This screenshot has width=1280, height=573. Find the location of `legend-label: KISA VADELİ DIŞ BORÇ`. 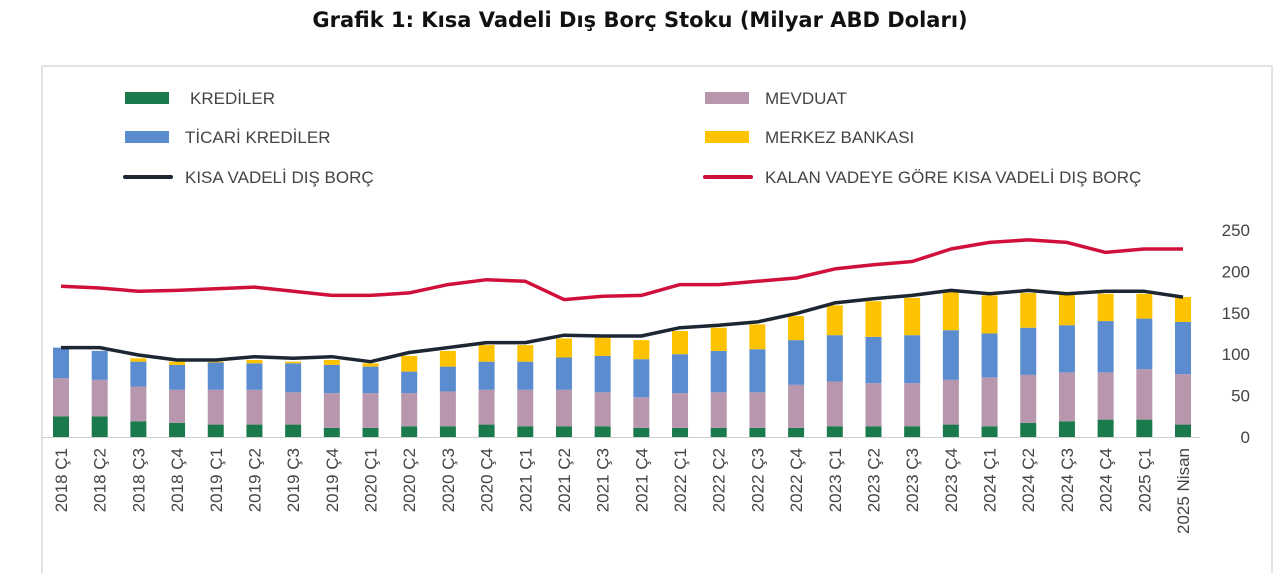

legend-label: KISA VADELİ DIŞ BORÇ is located at coordinates (279, 177).